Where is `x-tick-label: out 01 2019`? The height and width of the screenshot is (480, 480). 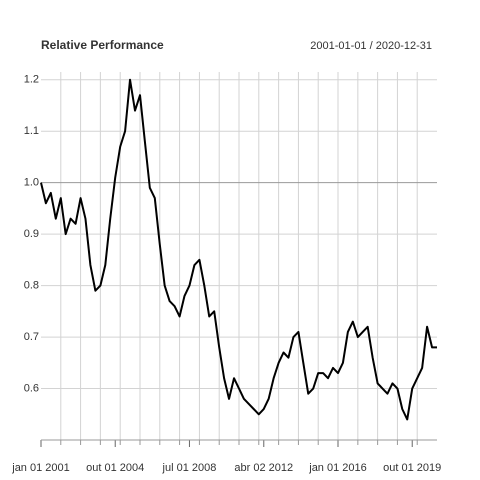 x-tick-label: out 01 2019 is located at coordinates (412, 468).